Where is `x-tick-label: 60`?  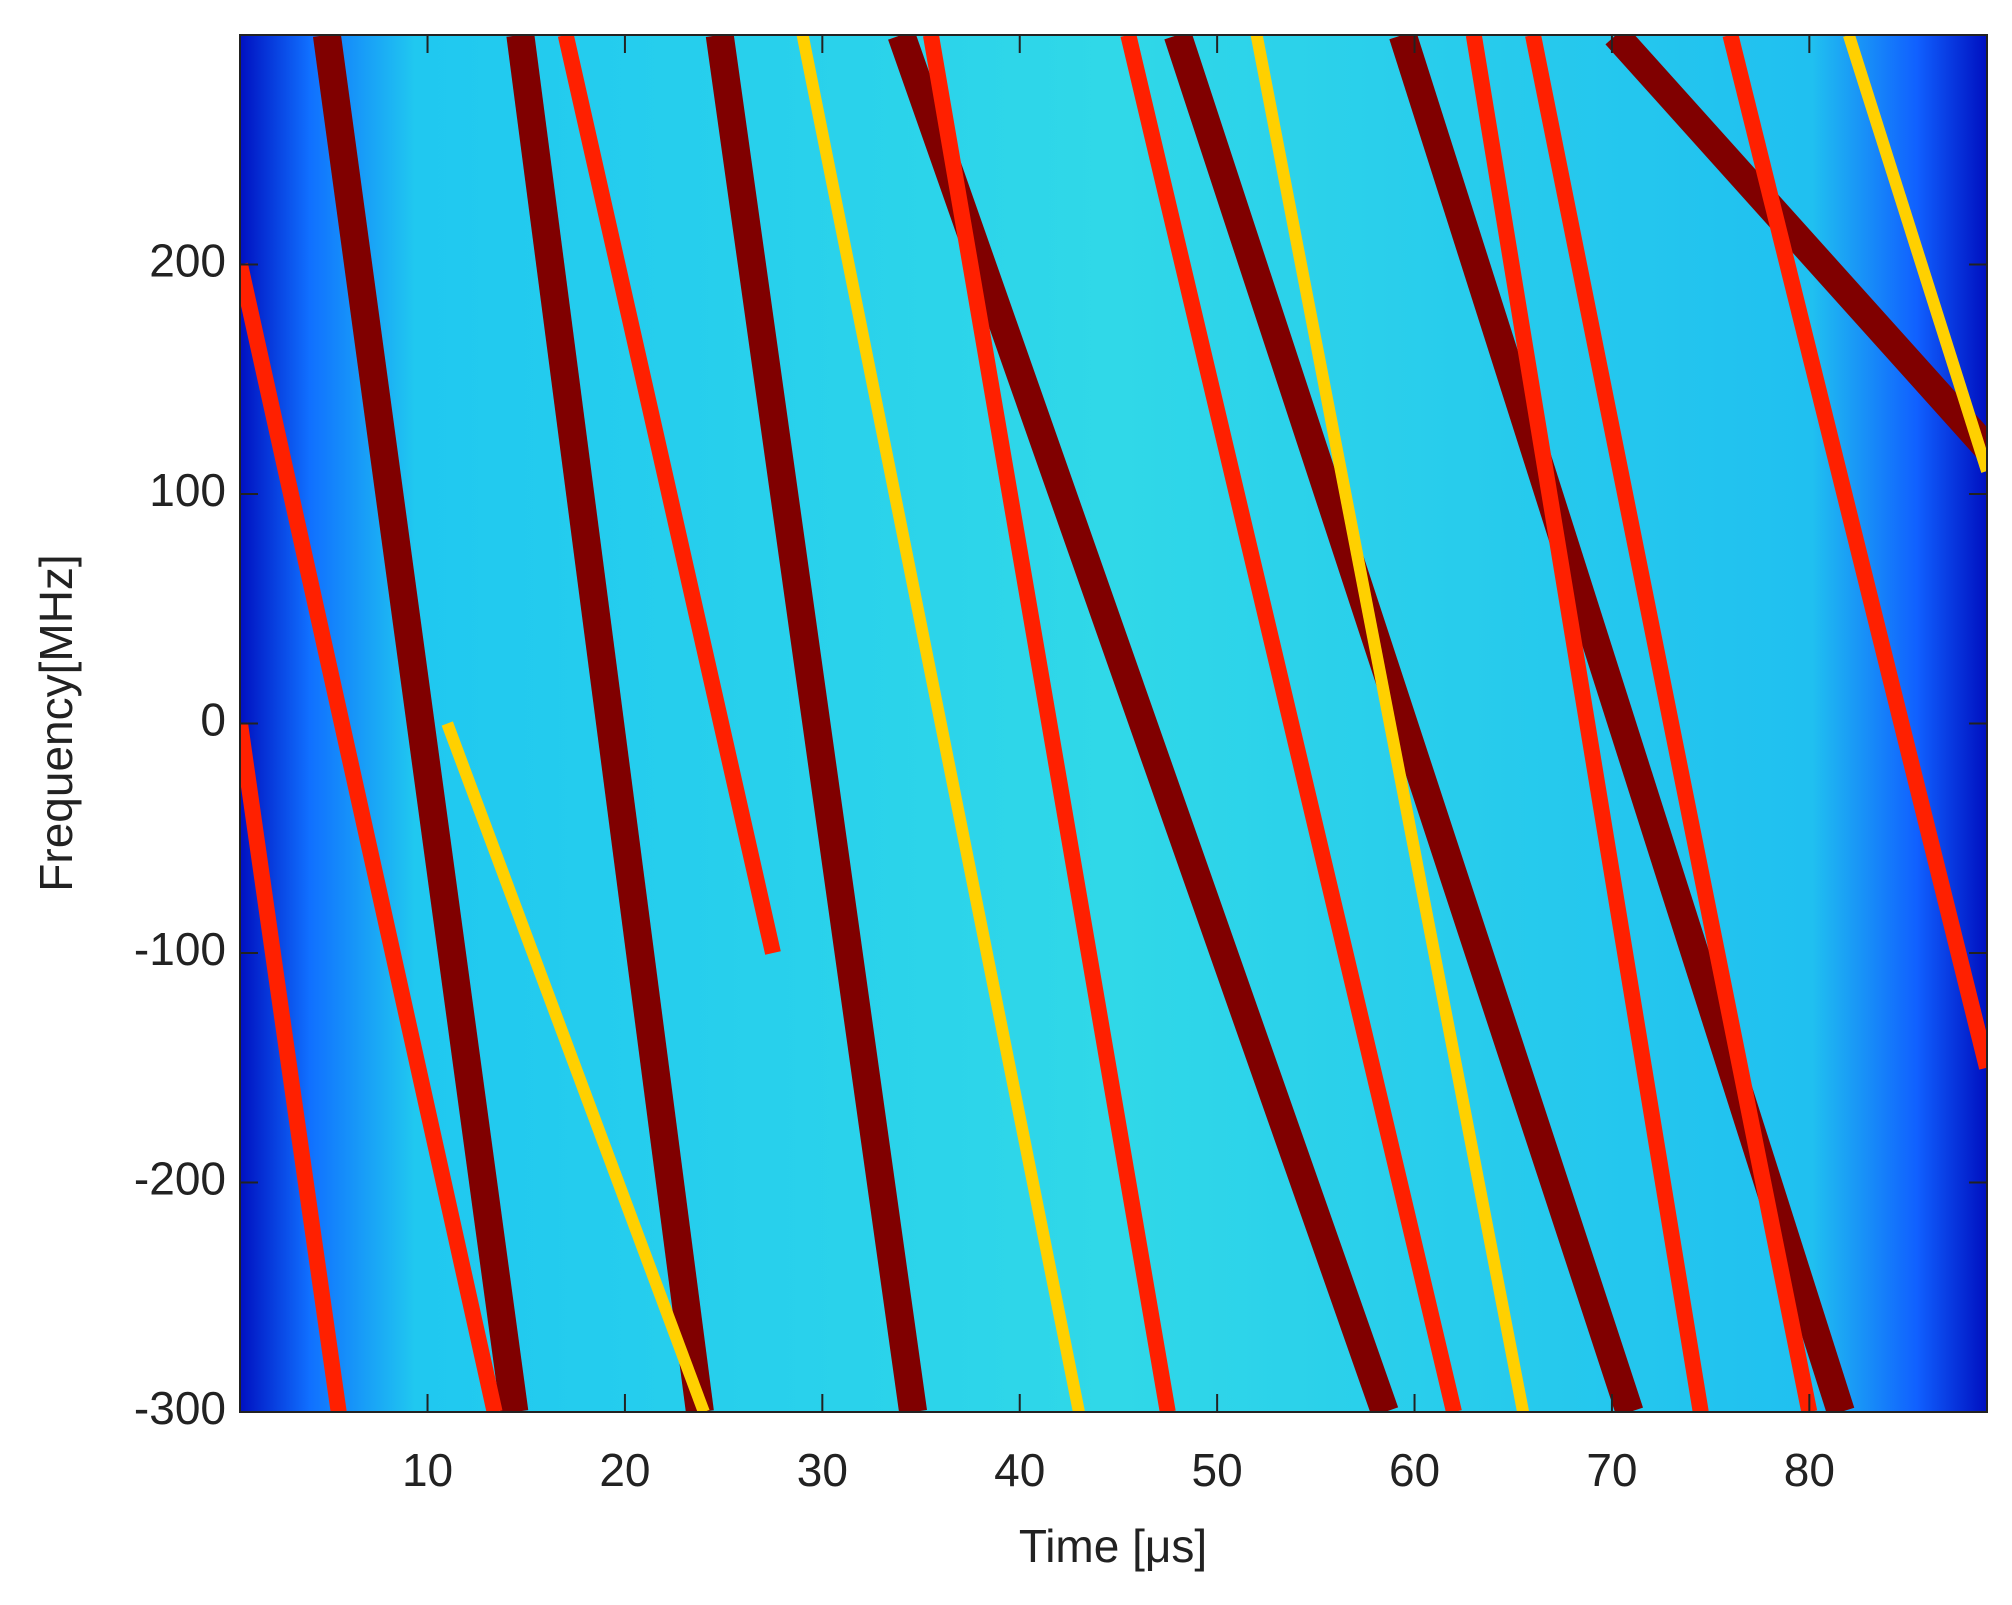
x-tick-label: 60 is located at coordinates (1414, 1470).